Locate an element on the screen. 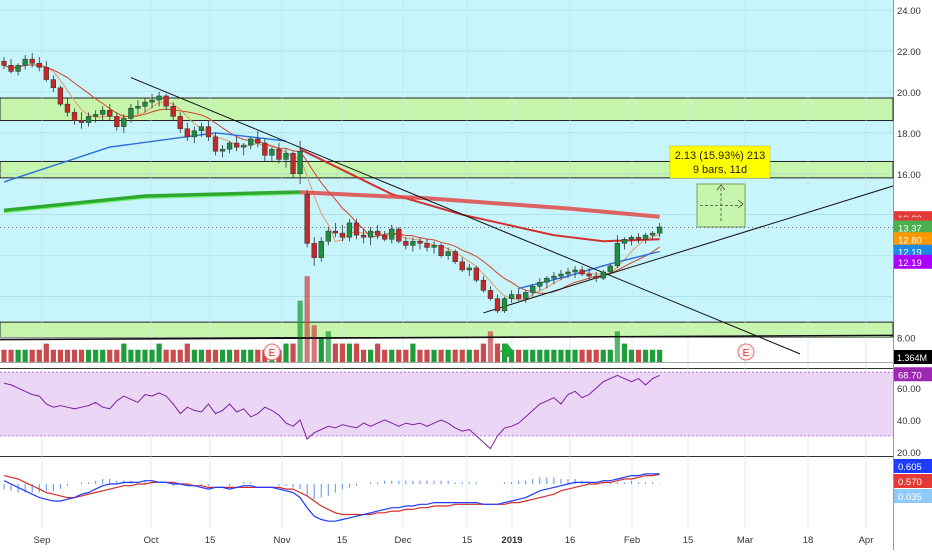  uptrend-line is located at coordinates (688, 249).